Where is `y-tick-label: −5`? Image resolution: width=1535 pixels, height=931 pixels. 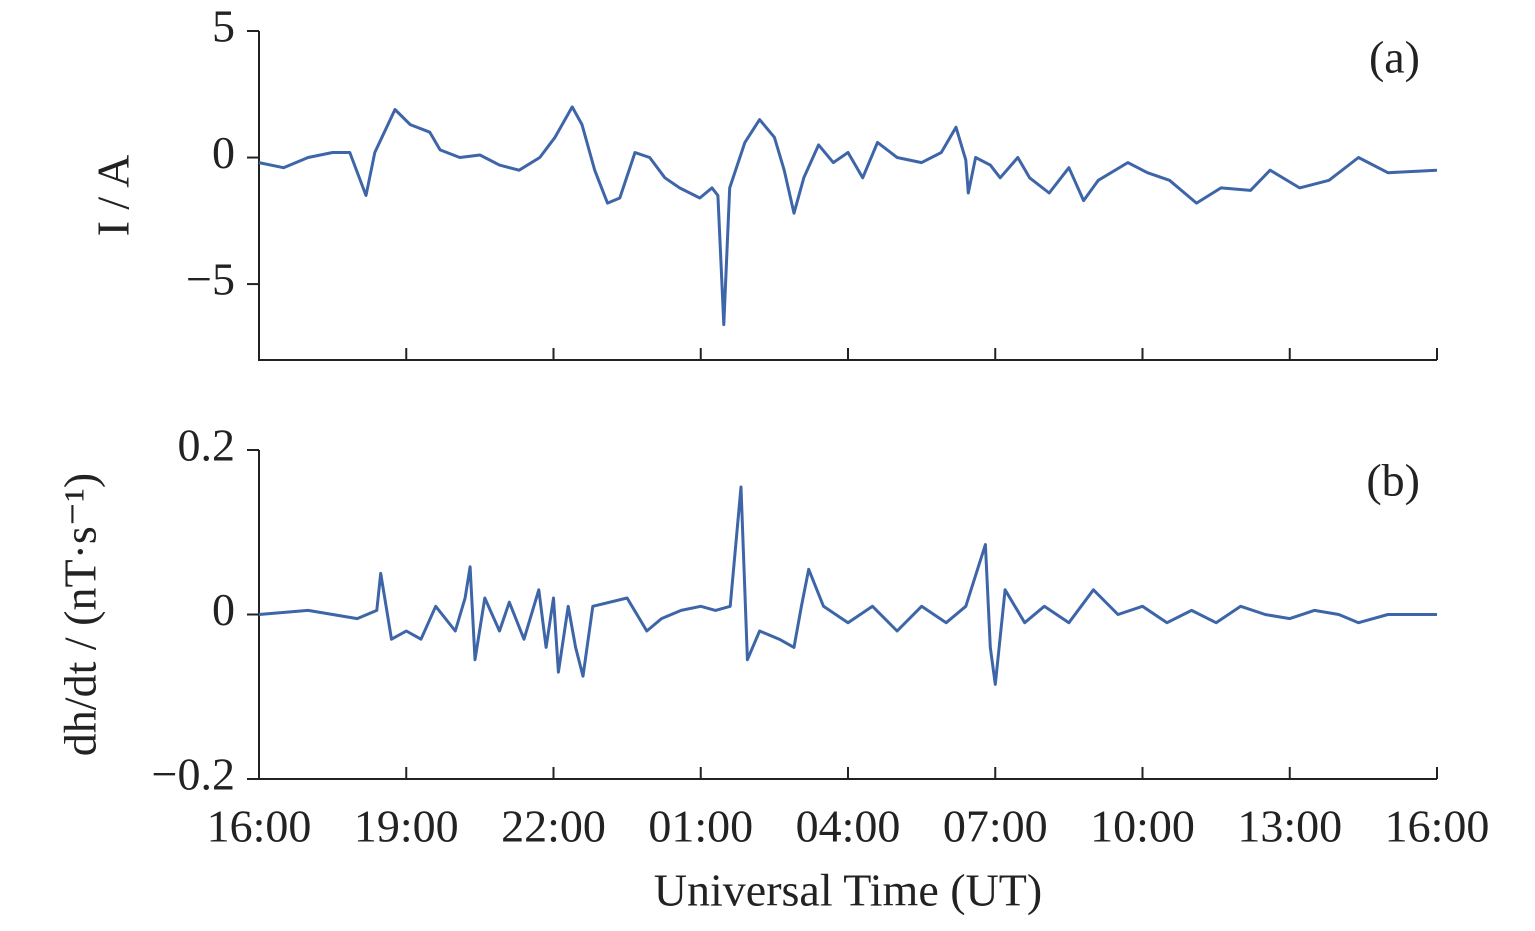 y-tick-label: −5 is located at coordinates (210, 279).